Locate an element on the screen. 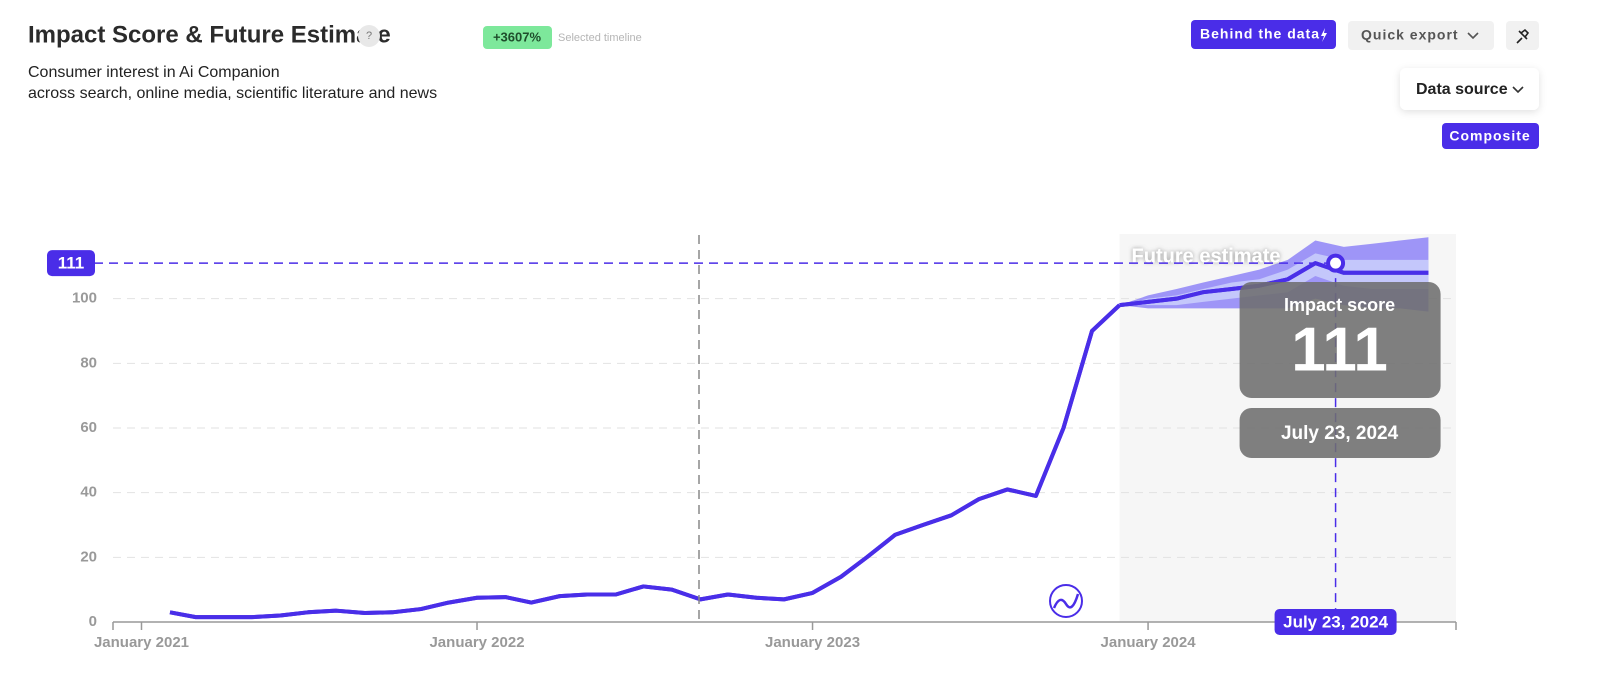 The height and width of the screenshot is (697, 1600). change-badge is located at coordinates (517, 37).